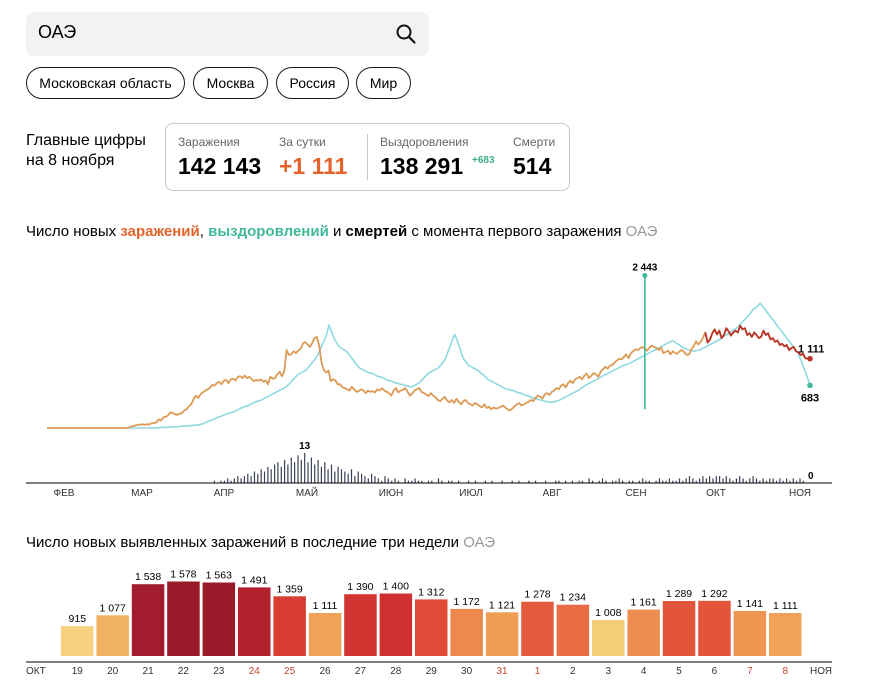 The image size is (886, 696). What do you see at coordinates (396, 587) in the screenshot?
I see `bar-value-label: 1 400` at bounding box center [396, 587].